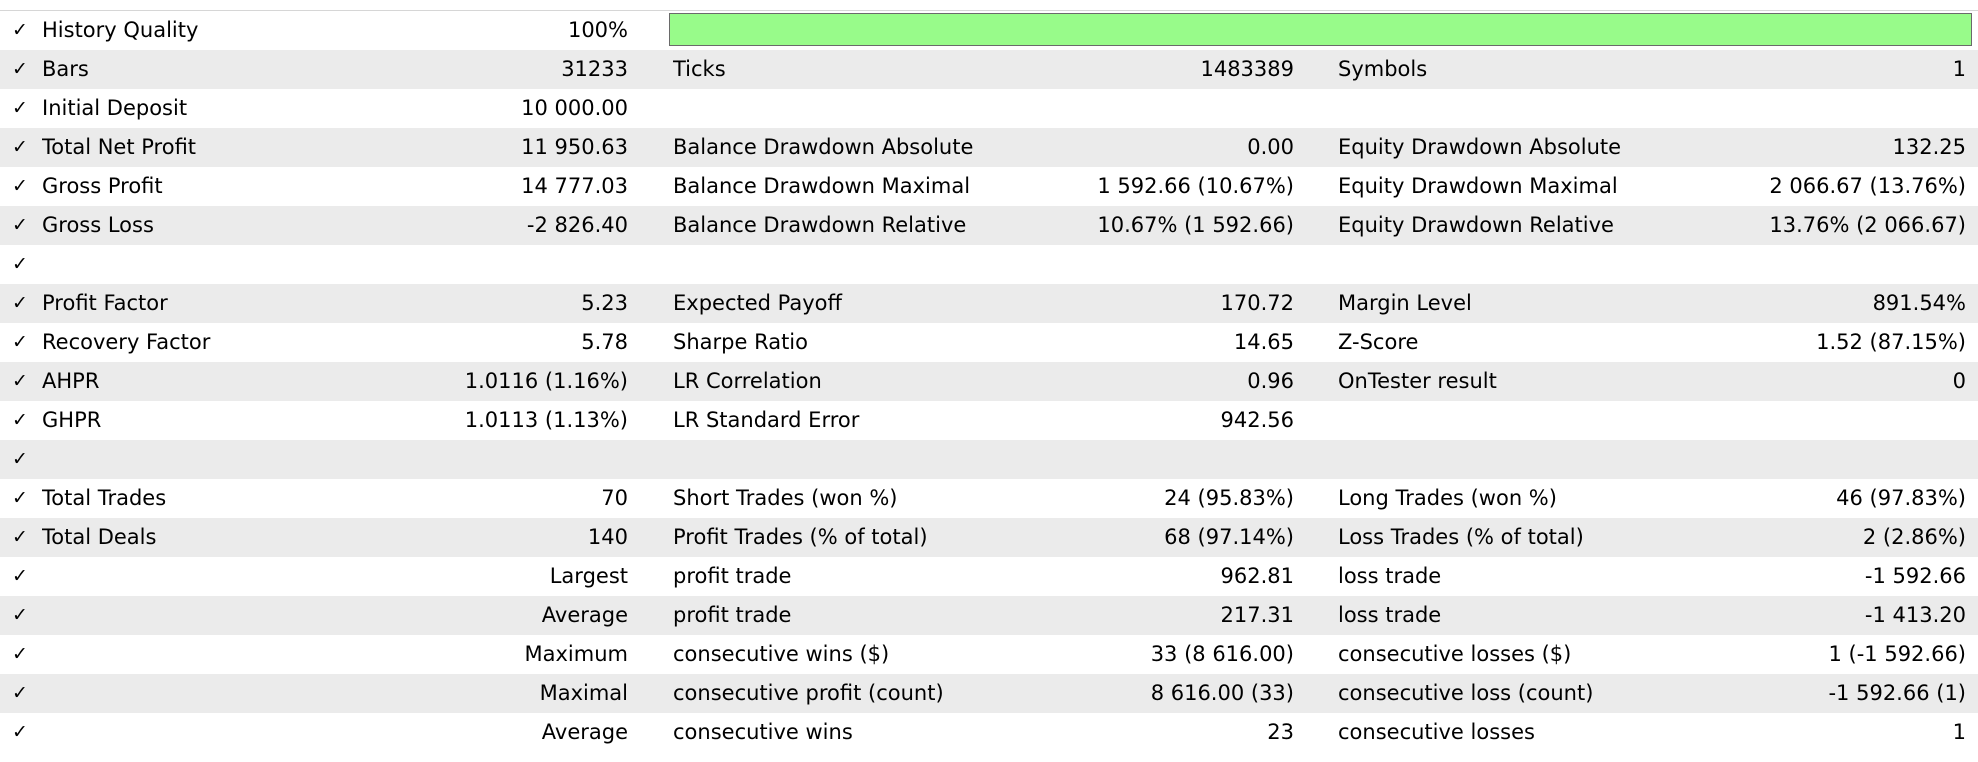 Image resolution: width=1978 pixels, height=762 pixels. Describe the element at coordinates (740, 342) in the screenshot. I see `metric-label-2: Sharpe Ratio` at that location.